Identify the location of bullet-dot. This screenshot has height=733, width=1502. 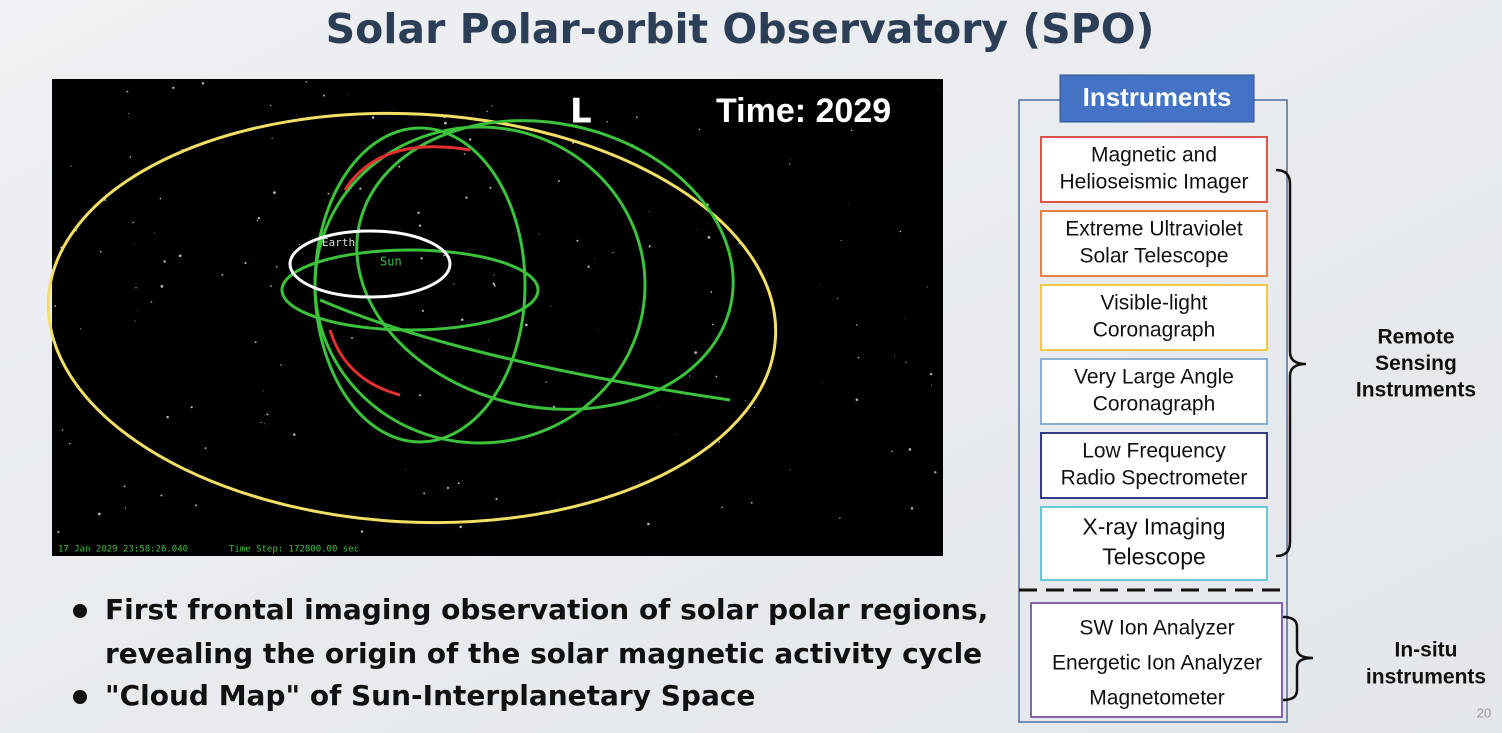
(80, 697).